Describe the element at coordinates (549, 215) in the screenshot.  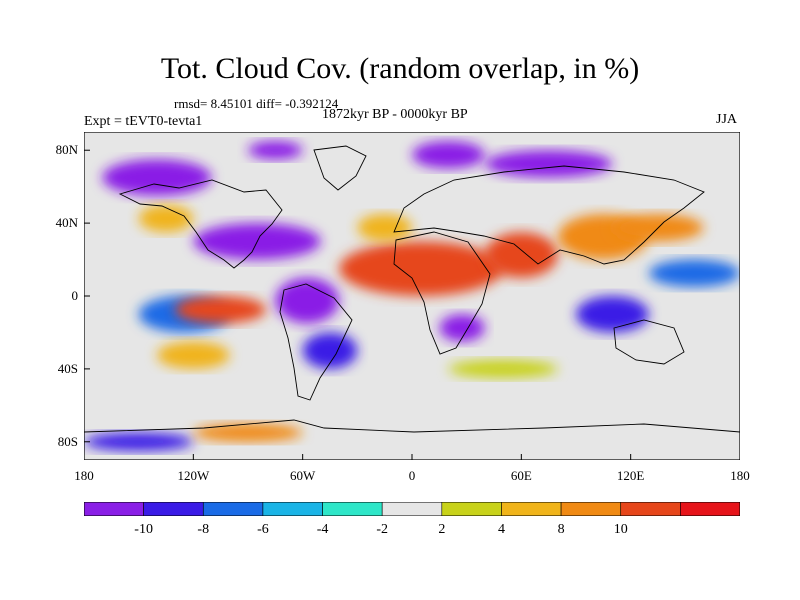
I see `coastline-eurasia` at that location.